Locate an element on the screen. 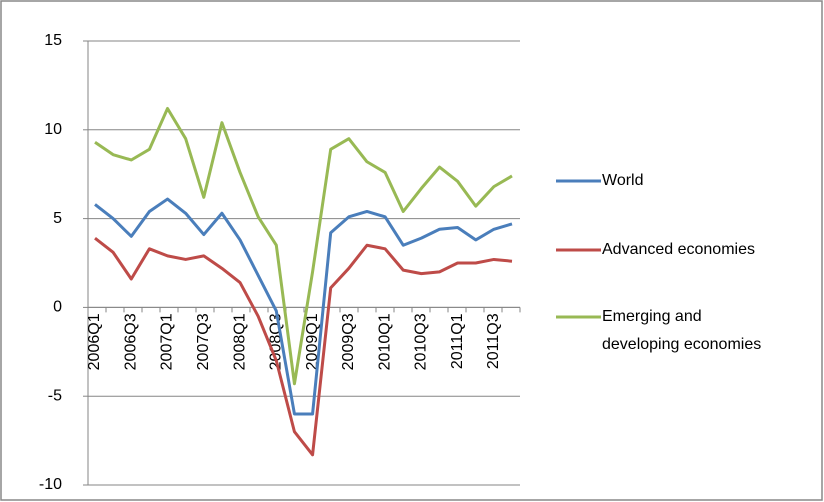  y-tick-label: 10 is located at coordinates (53, 129).